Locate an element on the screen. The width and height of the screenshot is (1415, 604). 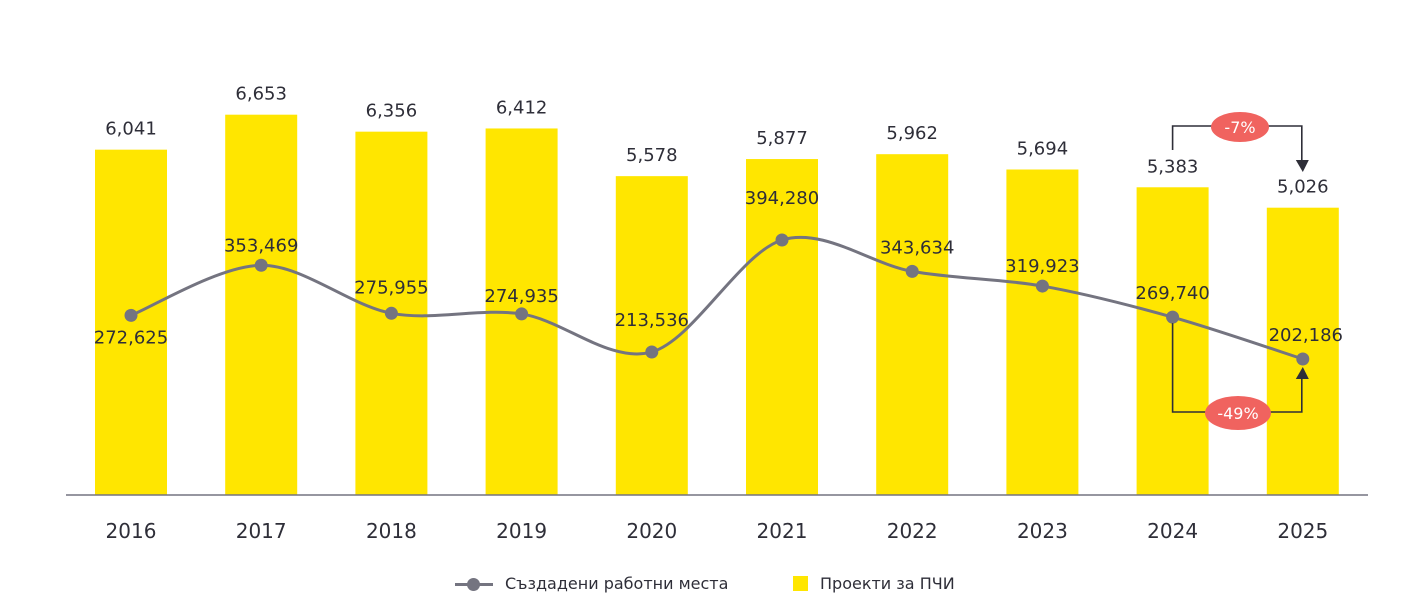
x-tick-label-2024: 2024 is located at coordinates (1172, 531).